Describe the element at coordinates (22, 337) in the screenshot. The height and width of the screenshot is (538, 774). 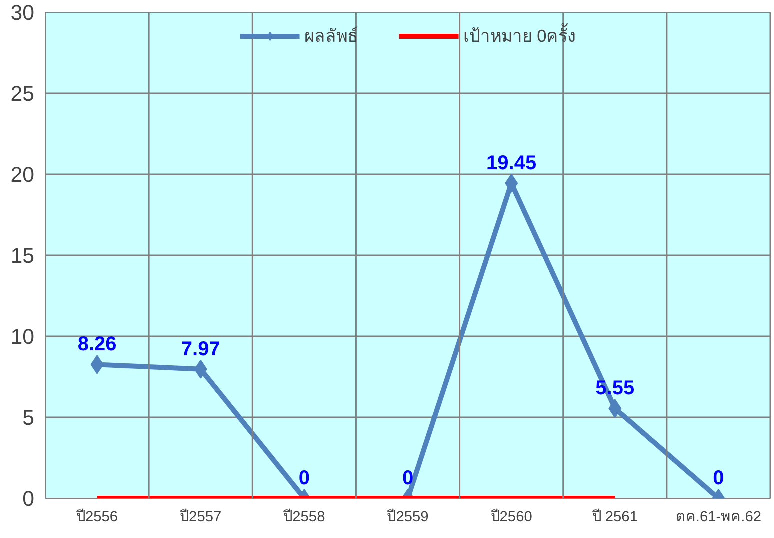
I see `y-tick-label: 10` at that location.